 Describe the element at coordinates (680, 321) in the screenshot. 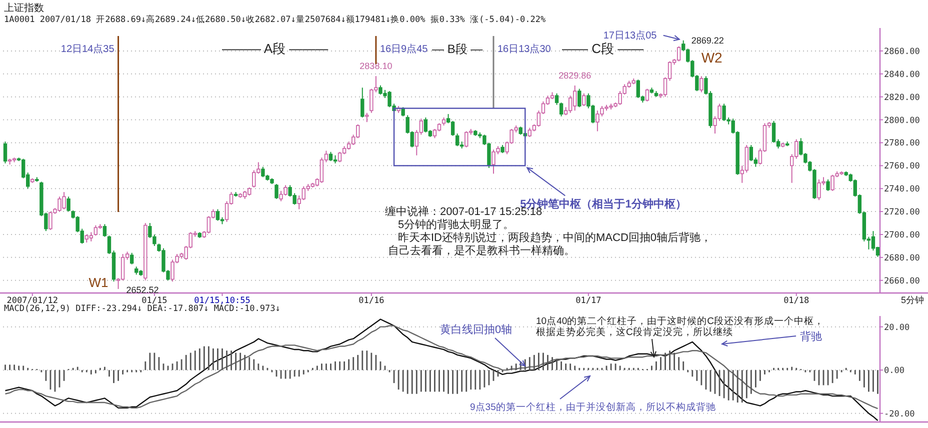

I see `annotation: 10点40的第二个红柱子，由于这时候的C段还没有形成一个中枢，` at that location.